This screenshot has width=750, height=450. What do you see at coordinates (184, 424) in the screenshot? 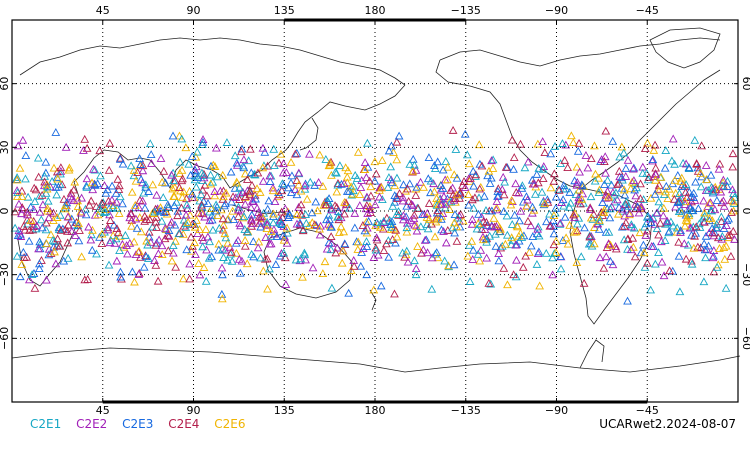
I see `legend-item-c2e4: C2E4` at bounding box center [184, 424].